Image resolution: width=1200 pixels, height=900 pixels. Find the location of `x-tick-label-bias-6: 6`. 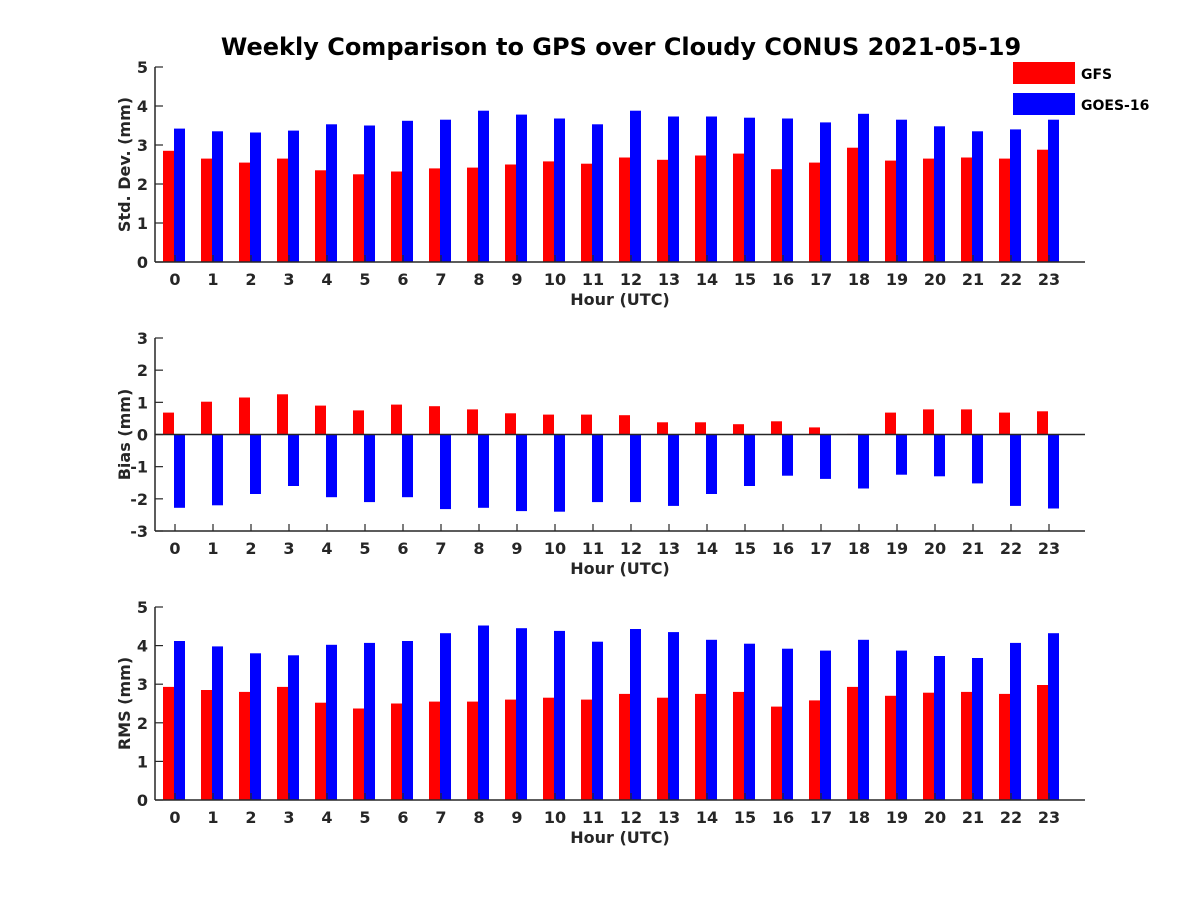

x-tick-label-bias-6: 6 is located at coordinates (402, 548).